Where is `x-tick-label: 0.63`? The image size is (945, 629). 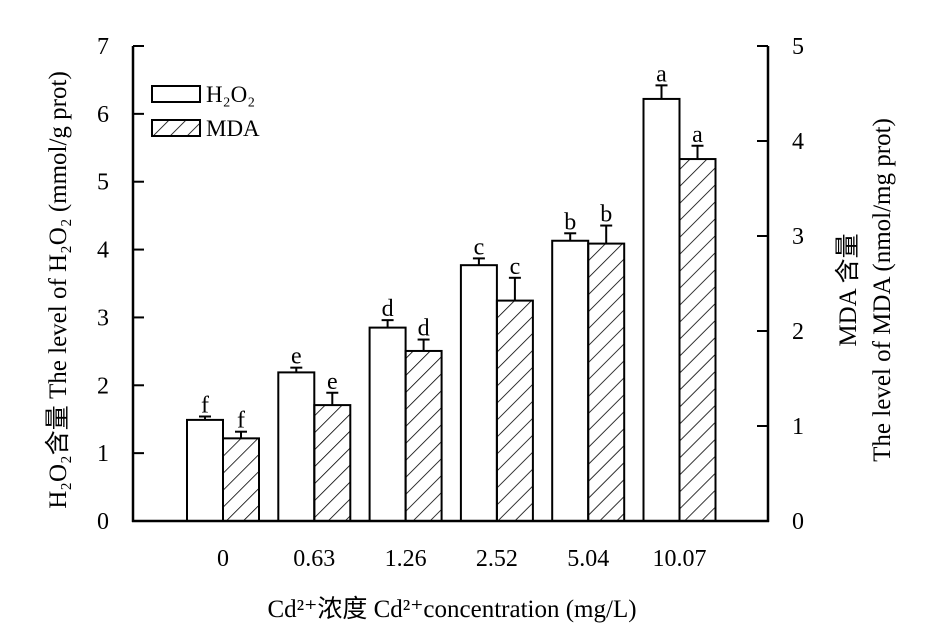
x-tick-label: 0.63 is located at coordinates (314, 559).